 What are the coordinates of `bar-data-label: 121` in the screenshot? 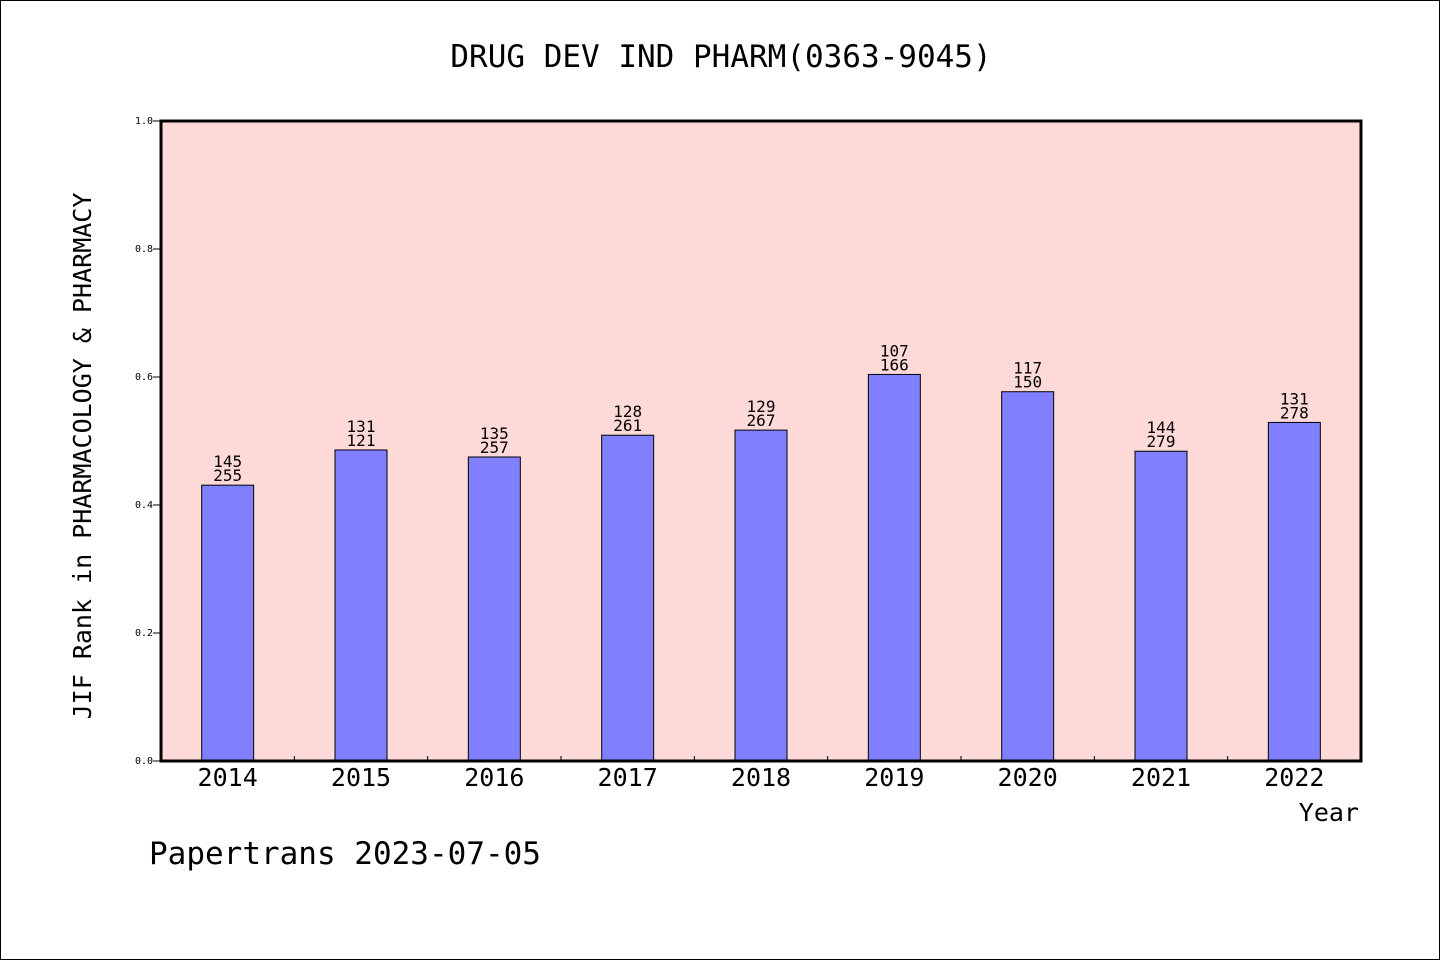 It's located at (361, 440).